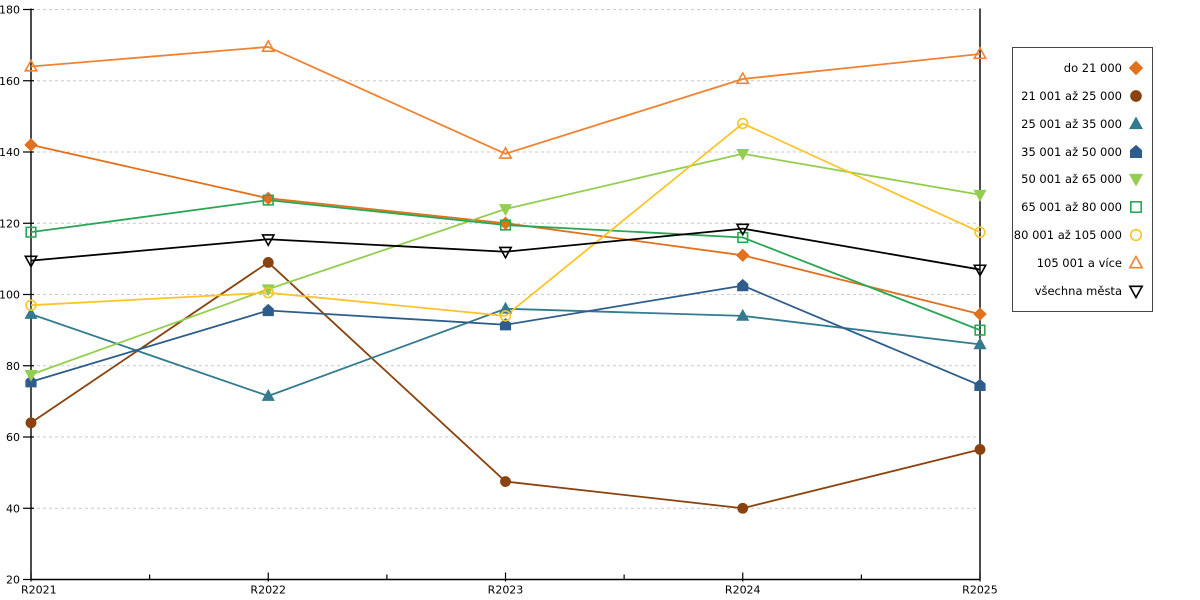  Describe the element at coordinates (1071, 207) in the screenshot. I see `legend-label: 65 001 až 80 000` at that location.